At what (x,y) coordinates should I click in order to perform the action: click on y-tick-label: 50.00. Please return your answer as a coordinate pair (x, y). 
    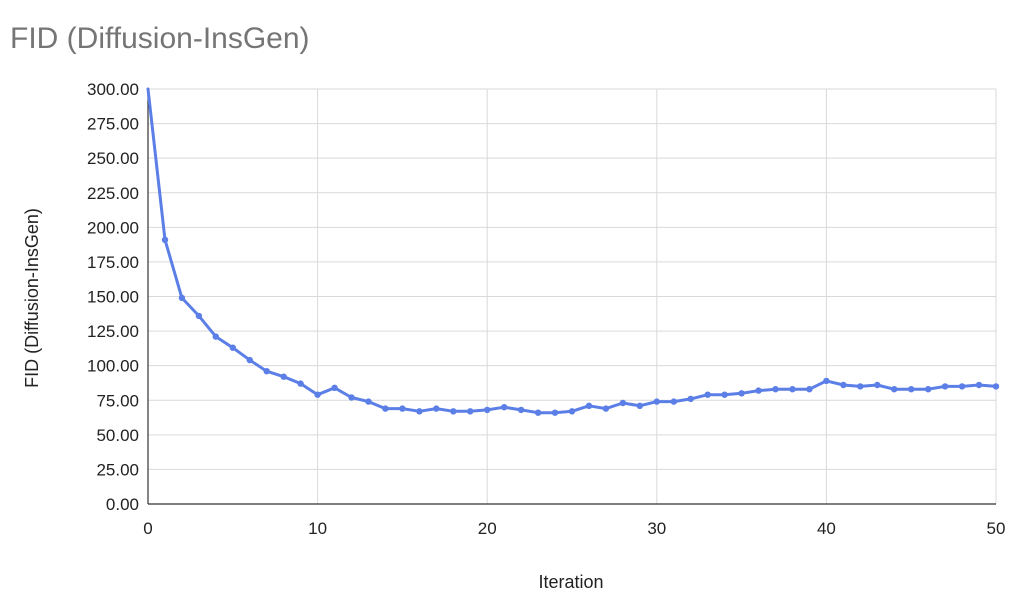
    Looking at the image, I should click on (117, 435).